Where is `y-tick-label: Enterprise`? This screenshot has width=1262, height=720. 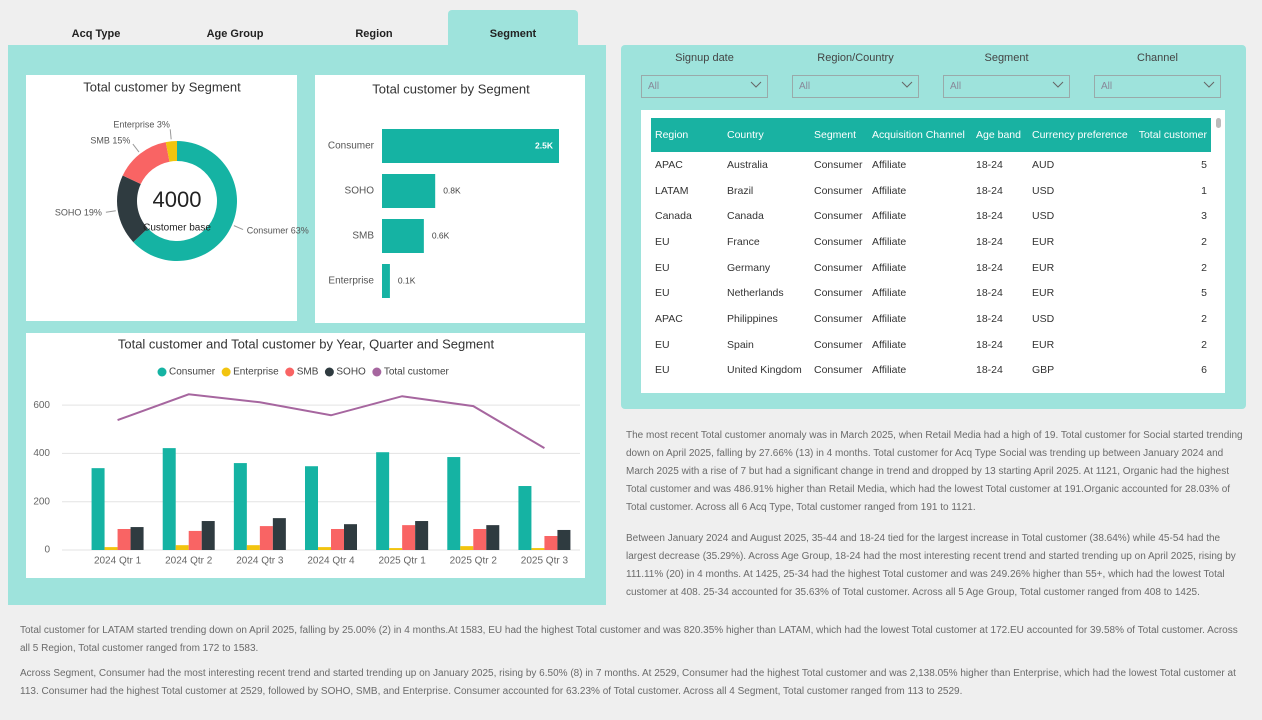
y-tick-label: Enterprise is located at coordinates (351, 281).